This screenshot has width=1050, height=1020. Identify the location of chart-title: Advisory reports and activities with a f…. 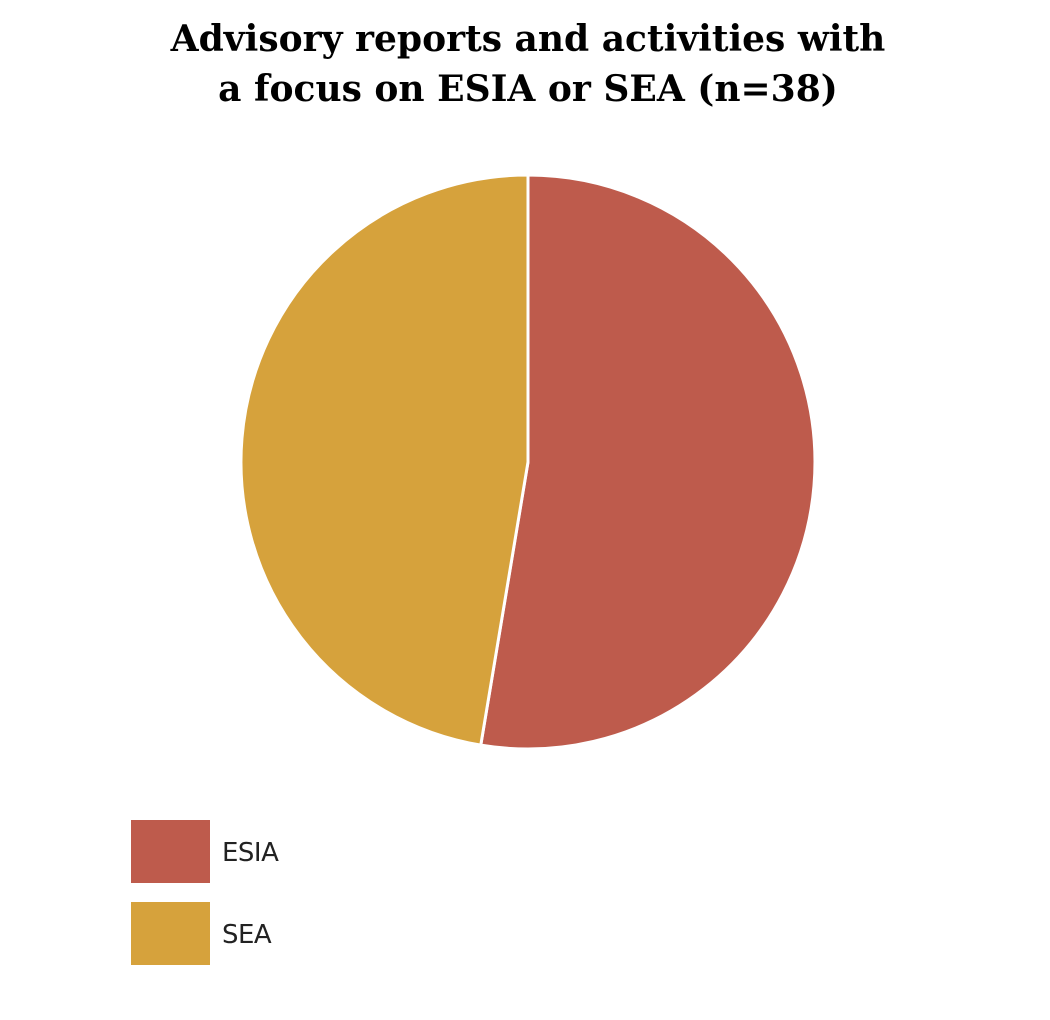
(525, 64).